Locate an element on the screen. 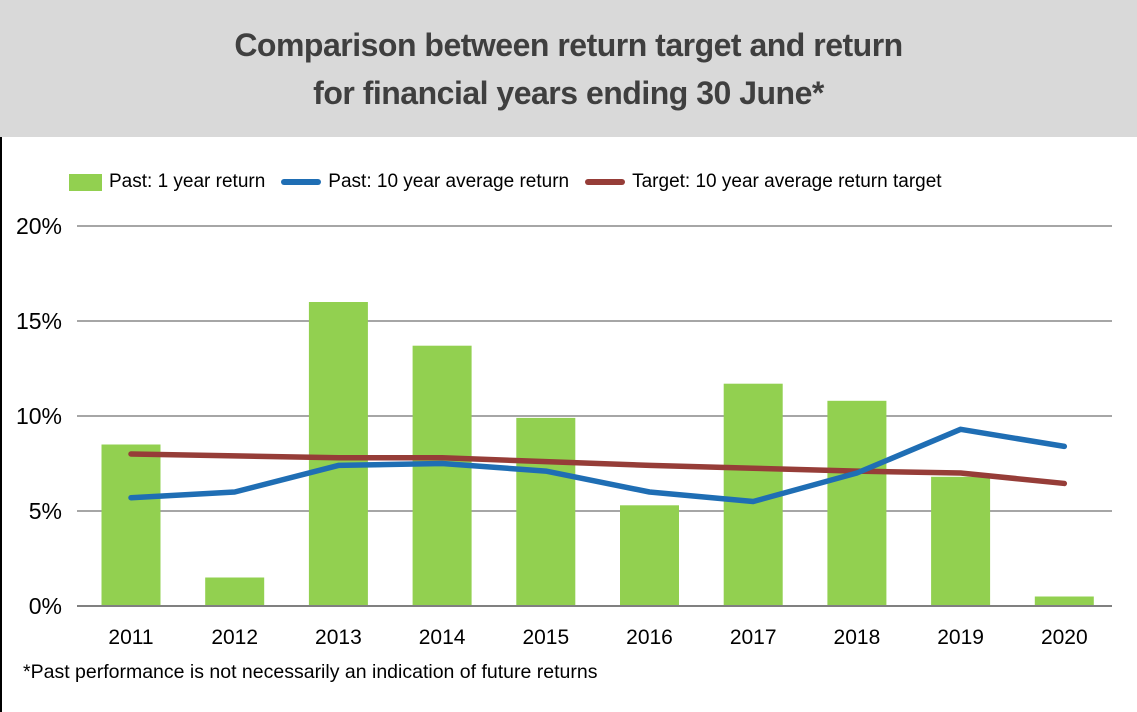 The width and height of the screenshot is (1137, 712). legend-item-10-year-average-return: Past: 10 year average return is located at coordinates (425, 182).